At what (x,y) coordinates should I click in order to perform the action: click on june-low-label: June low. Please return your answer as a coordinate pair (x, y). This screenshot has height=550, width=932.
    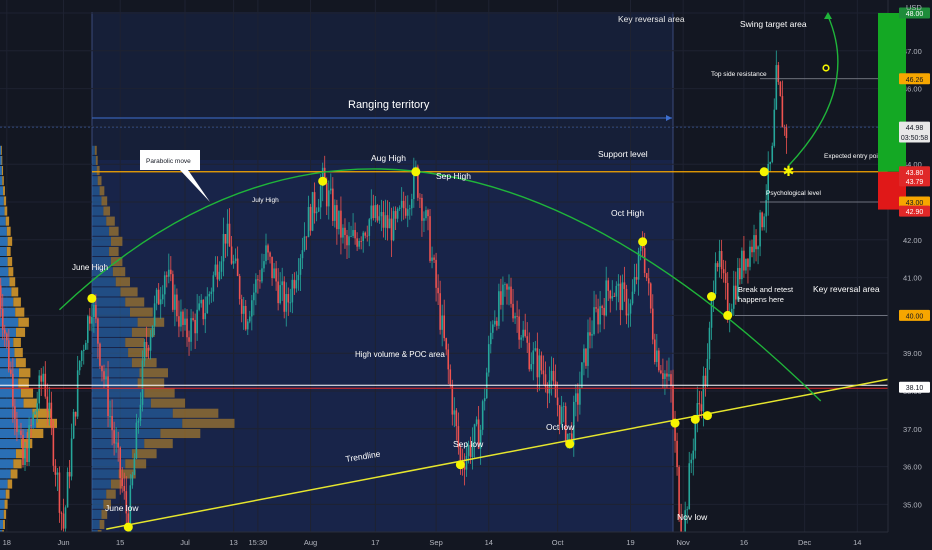
    Looking at the image, I should click on (122, 508).